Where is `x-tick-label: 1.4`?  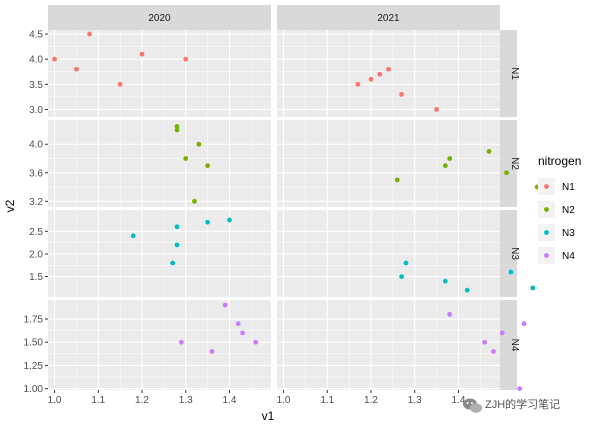 x-tick-label: 1.4 is located at coordinates (230, 400).